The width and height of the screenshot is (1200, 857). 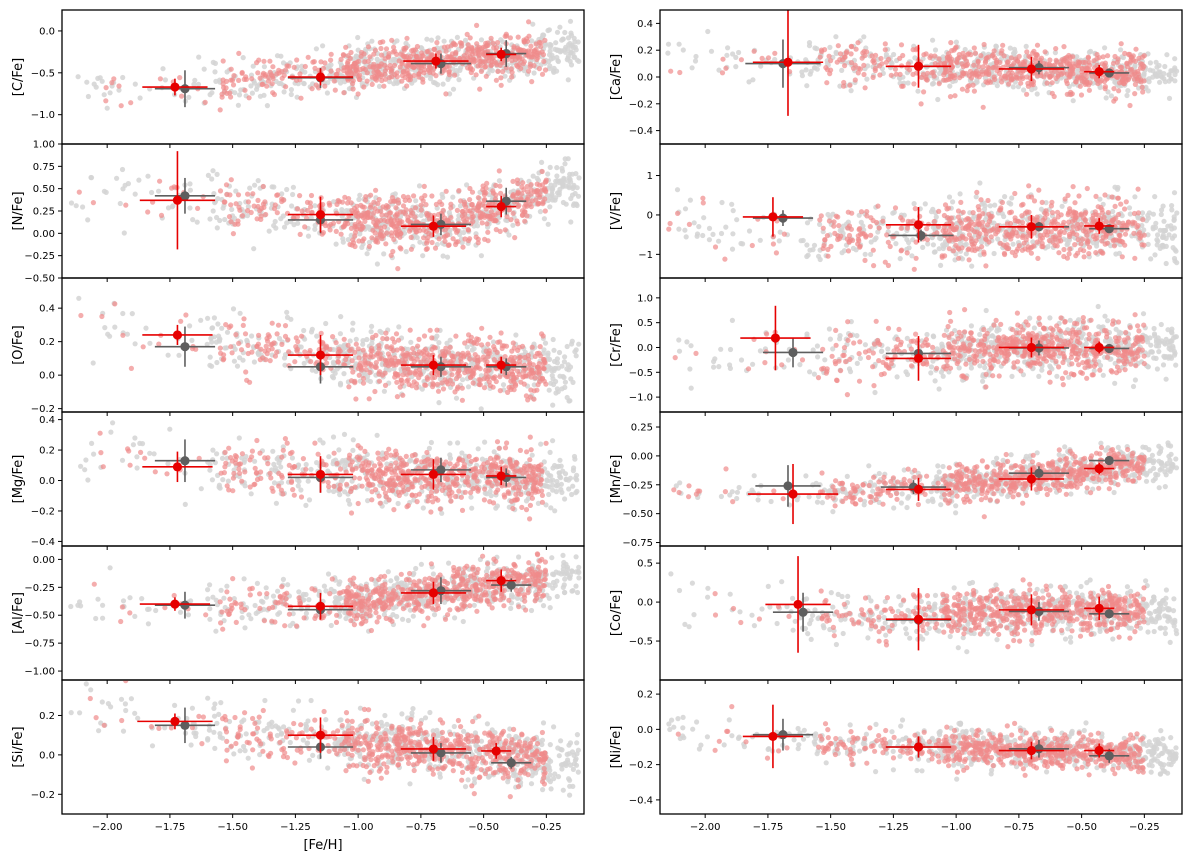 What do you see at coordinates (44, 145) in the screenshot?
I see `y-tick-label: 1.00` at bounding box center [44, 145].